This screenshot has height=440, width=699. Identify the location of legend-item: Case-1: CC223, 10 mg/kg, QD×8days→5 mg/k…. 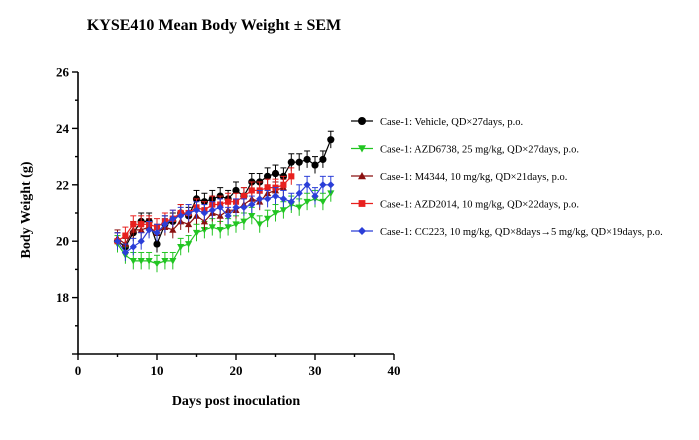
(507, 232).